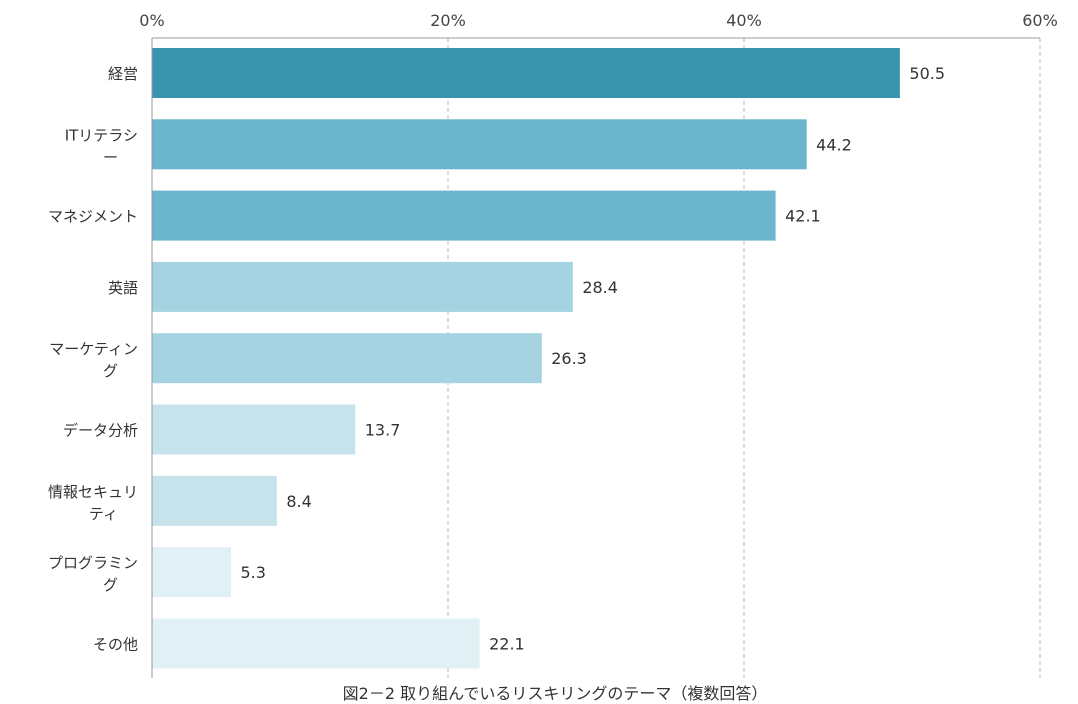 The image size is (1078, 704). Describe the element at coordinates (123, 74) in the screenshot. I see `category-label: 経営` at that location.